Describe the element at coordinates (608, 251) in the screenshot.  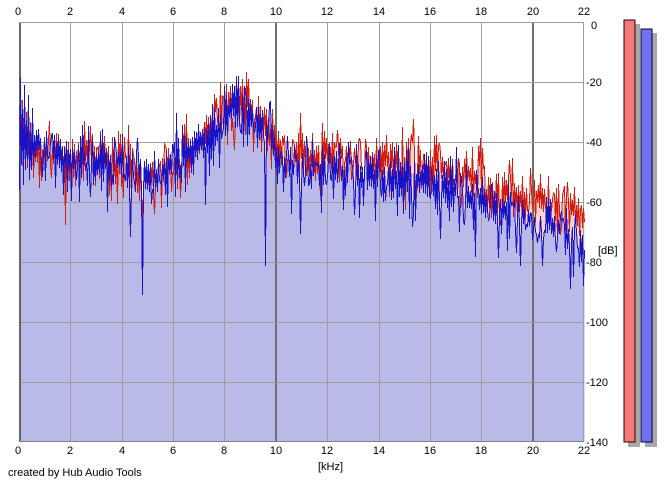
I see `svg-text: [dB]` at that location.